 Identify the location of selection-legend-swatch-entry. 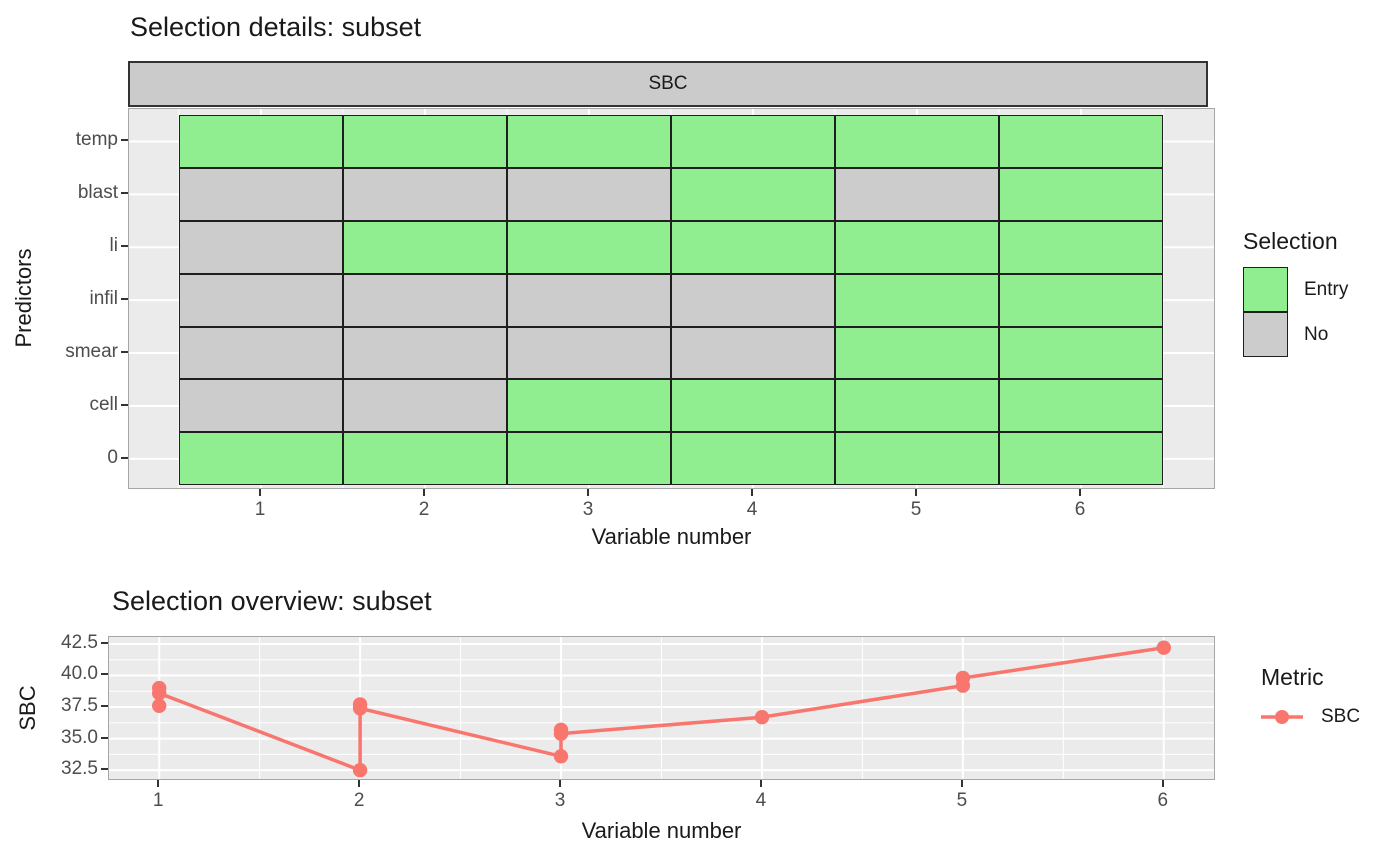
(1265, 289).